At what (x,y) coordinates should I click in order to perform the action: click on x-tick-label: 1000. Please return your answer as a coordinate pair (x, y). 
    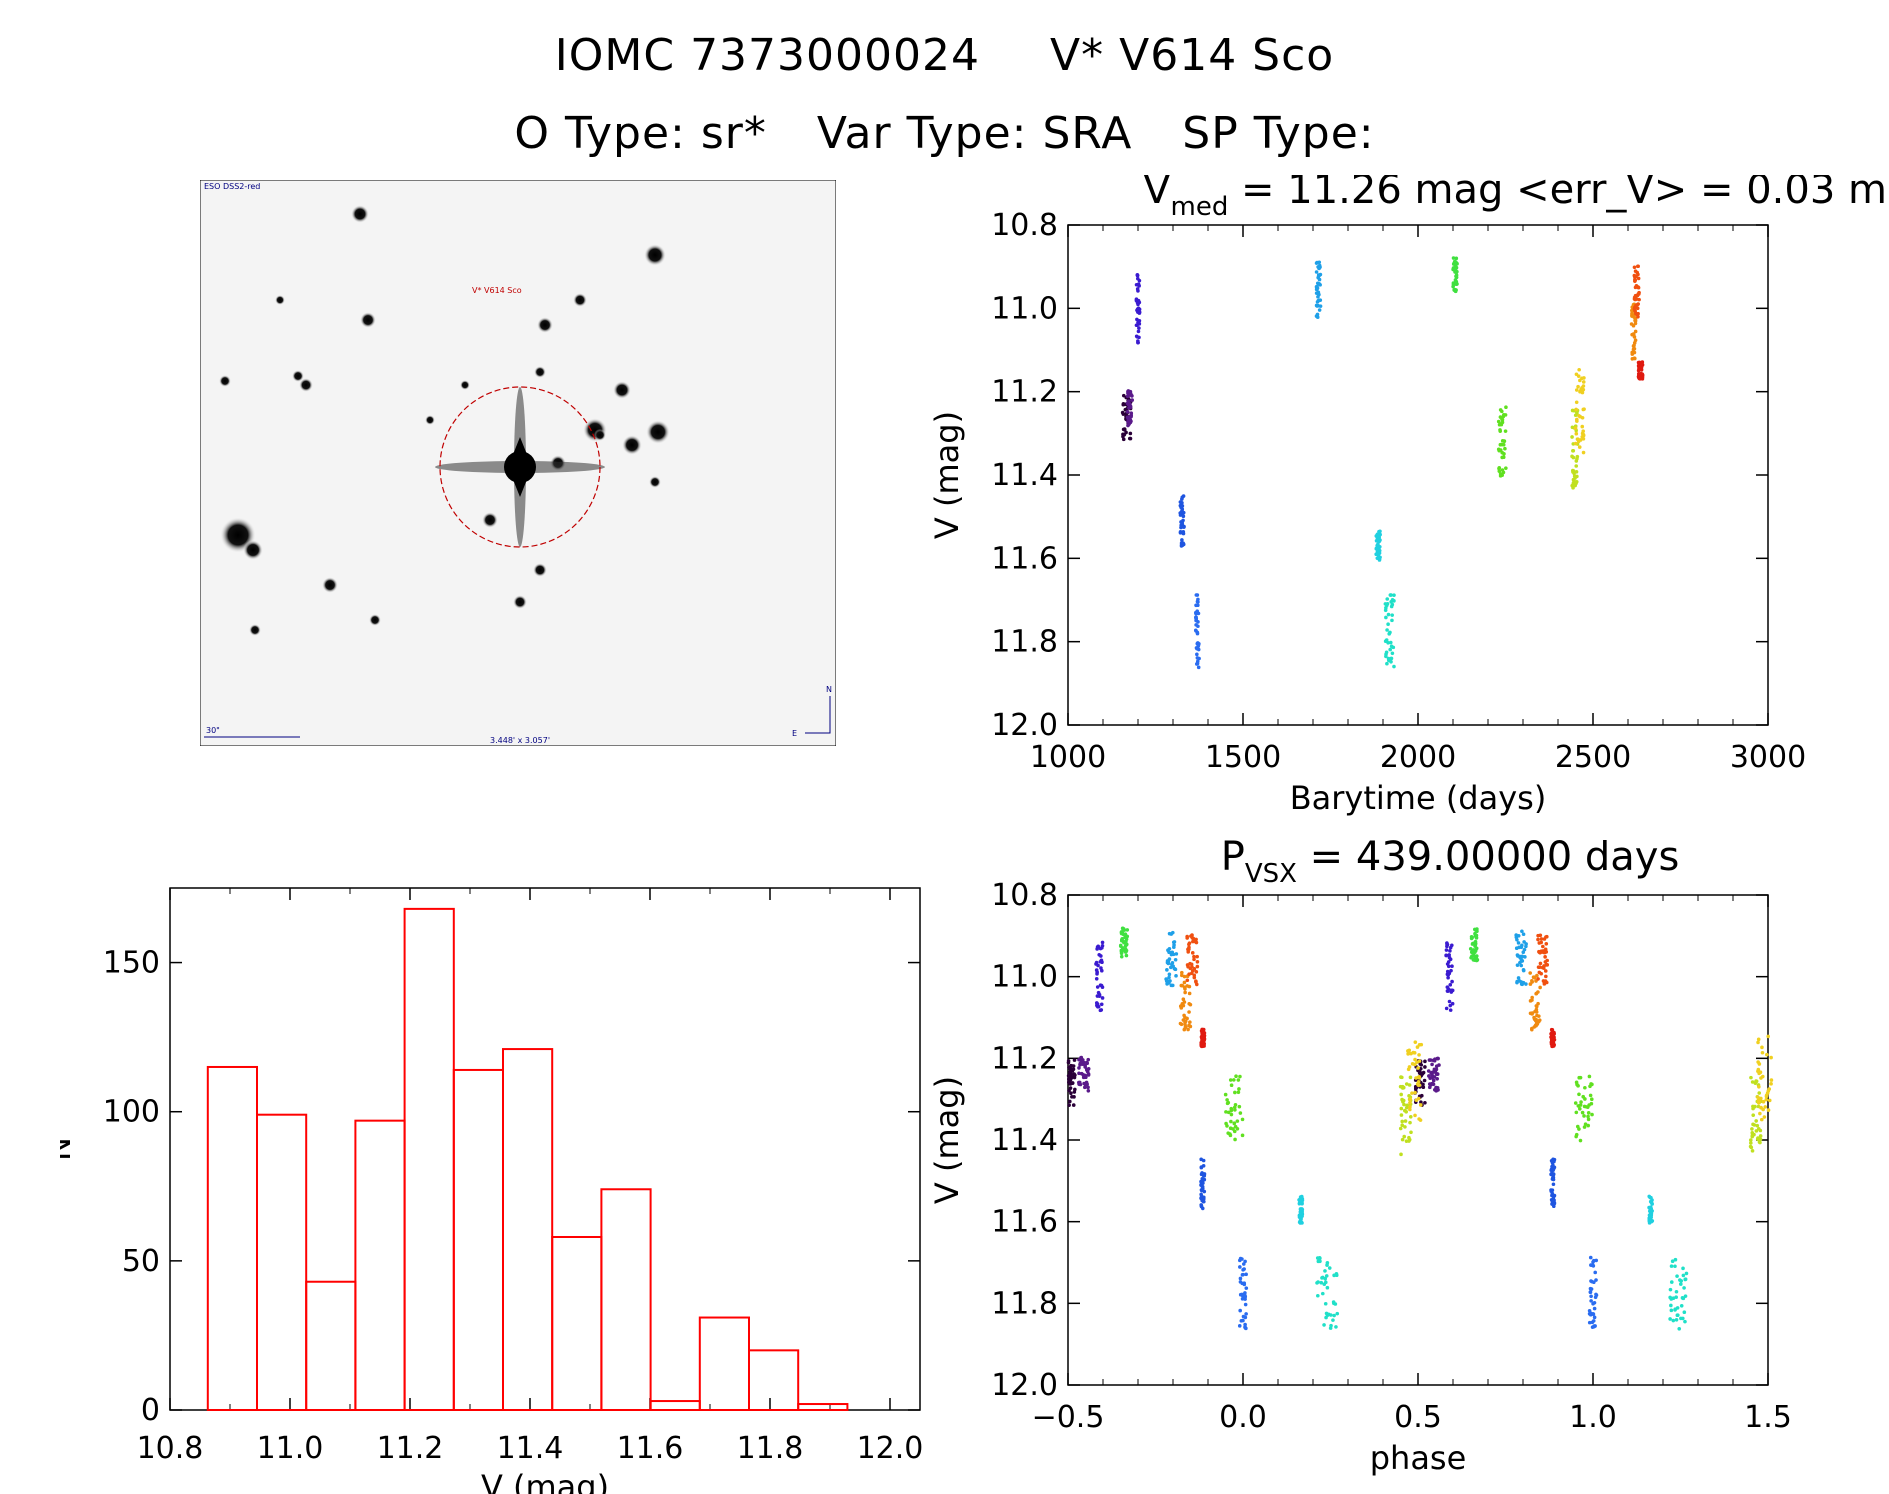
    Looking at the image, I should click on (1068, 757).